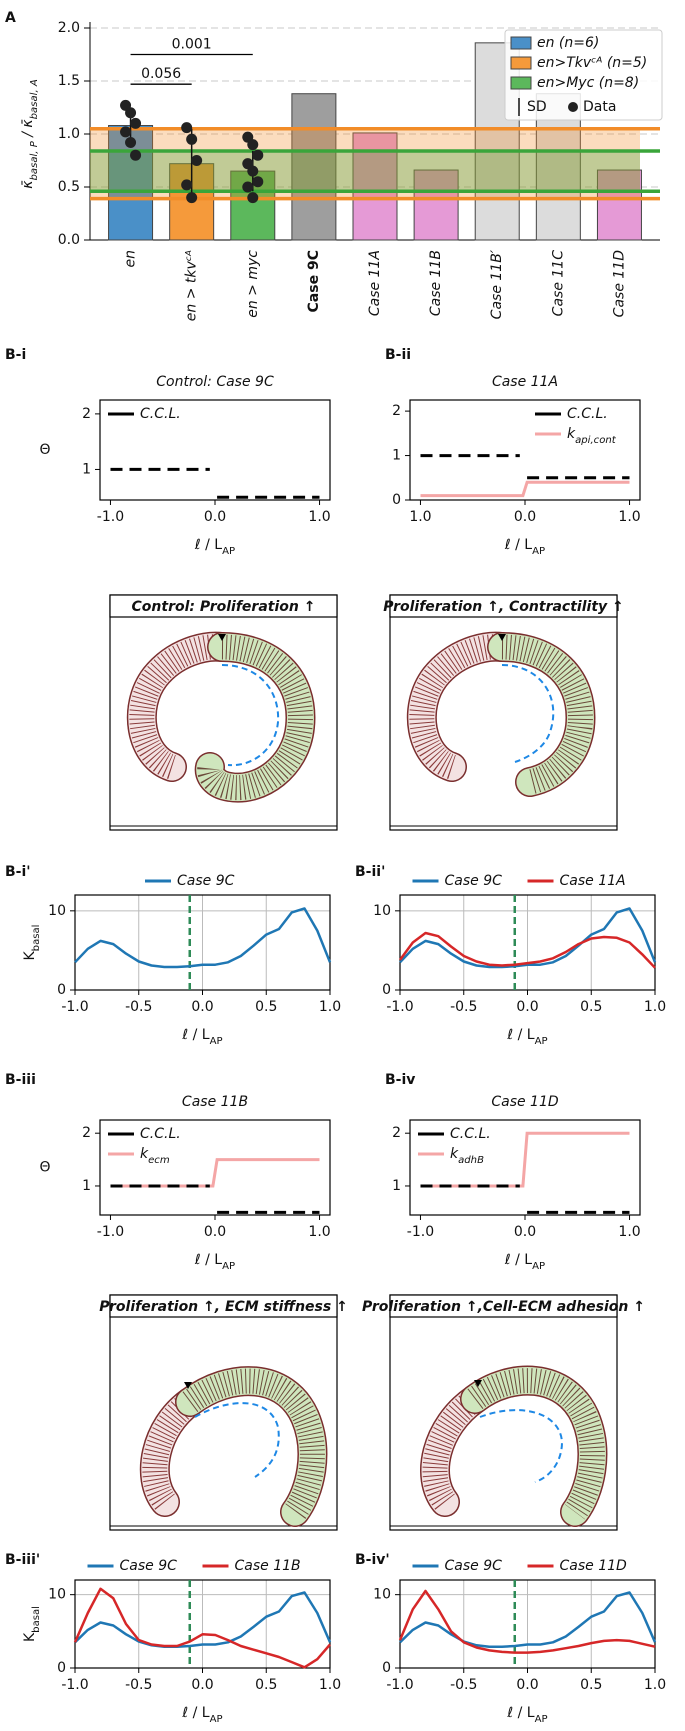 The image size is (685, 1731). I want to click on legend-label: kapi,cont, so click(592, 436).